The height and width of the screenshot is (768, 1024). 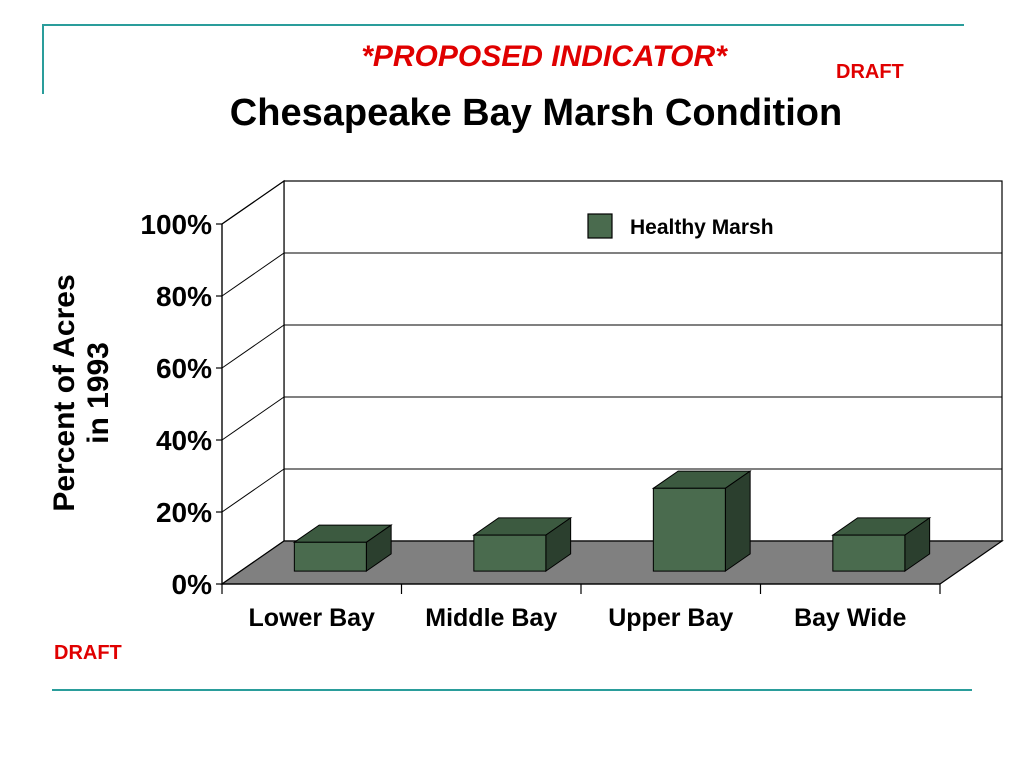 I want to click on x-tick-label: Upper Bay, so click(x=670, y=618).